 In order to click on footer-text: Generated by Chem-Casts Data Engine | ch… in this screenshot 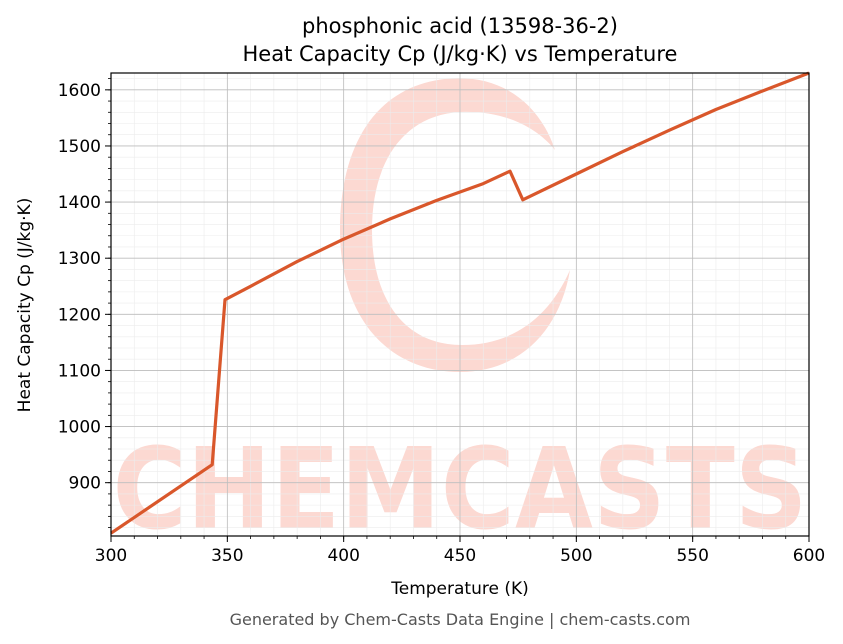, I will do `click(460, 619)`.